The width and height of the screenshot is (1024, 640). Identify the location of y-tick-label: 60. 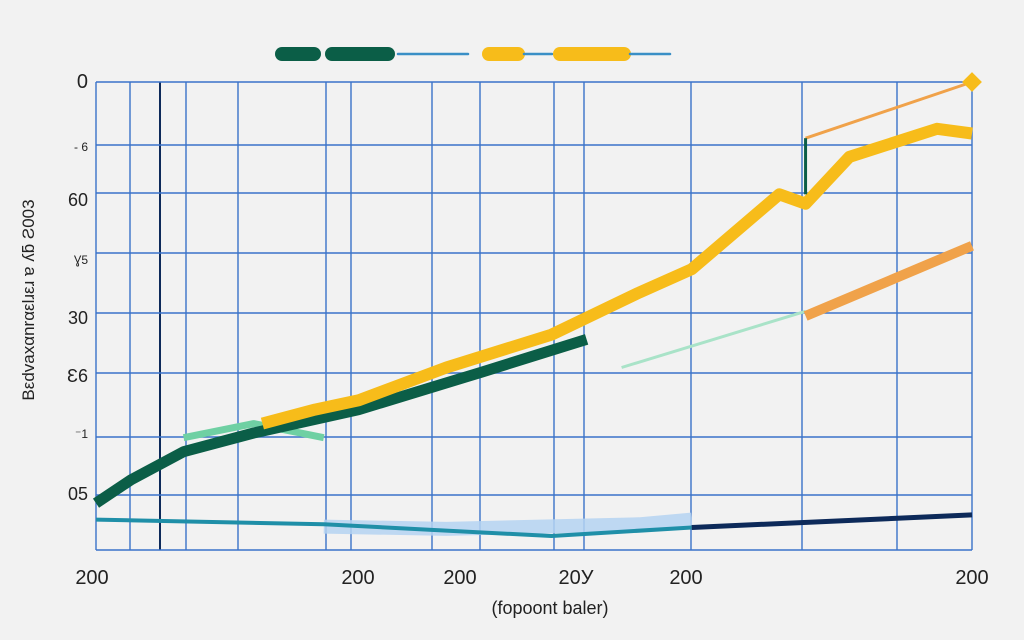
(78, 200).